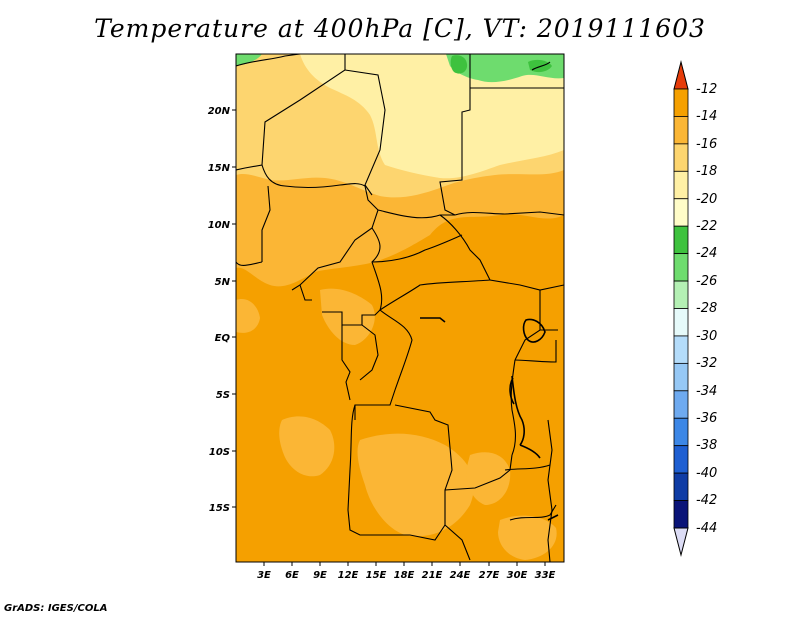 The image size is (800, 618). Describe the element at coordinates (488, 478) in the screenshot. I see `field-light-patch-east` at that location.